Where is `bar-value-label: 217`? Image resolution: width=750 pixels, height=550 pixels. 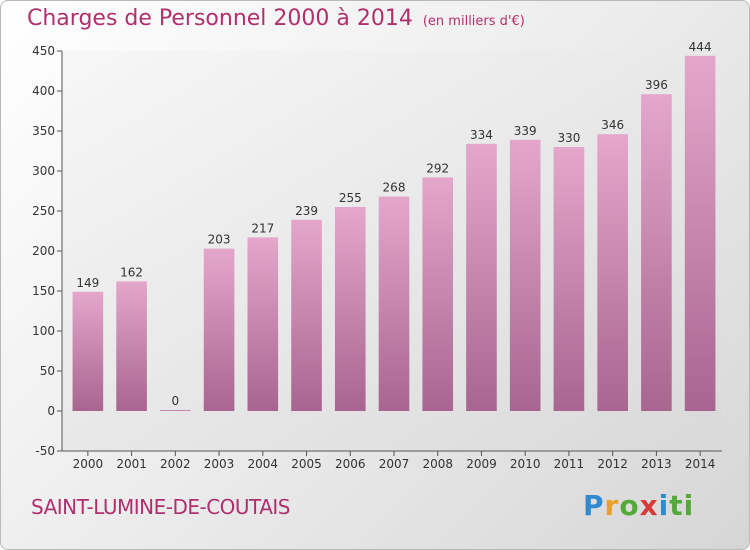
bar-value-label: 217 is located at coordinates (262, 228).